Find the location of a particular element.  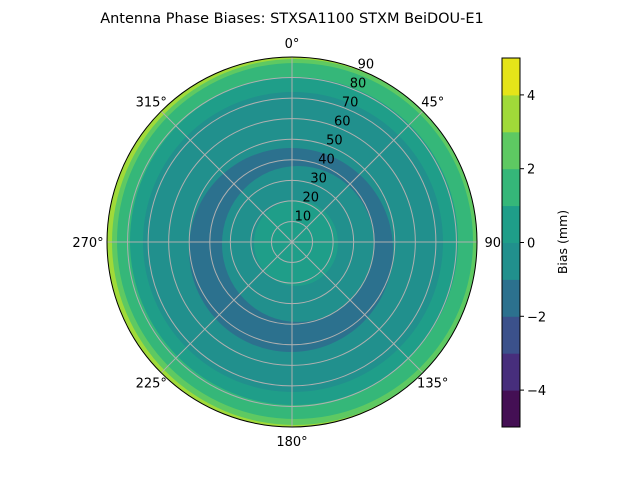

radial-tick-label: 90 is located at coordinates (366, 65).